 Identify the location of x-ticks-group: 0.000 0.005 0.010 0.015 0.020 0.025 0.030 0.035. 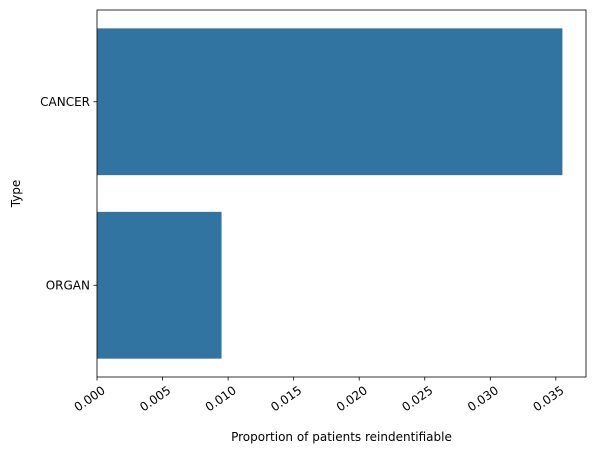
(319, 395).